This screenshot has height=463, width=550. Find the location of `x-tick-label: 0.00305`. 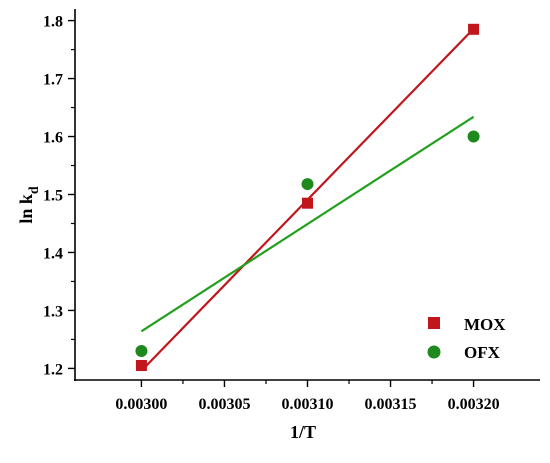

x-tick-label: 0.00305 is located at coordinates (224, 404).